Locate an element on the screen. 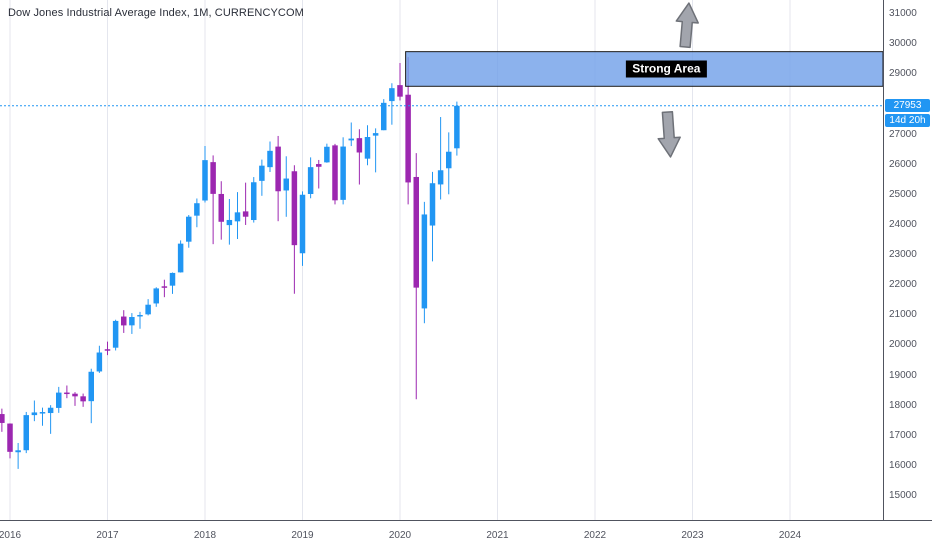  price-tick: 20000 is located at coordinates (903, 345).